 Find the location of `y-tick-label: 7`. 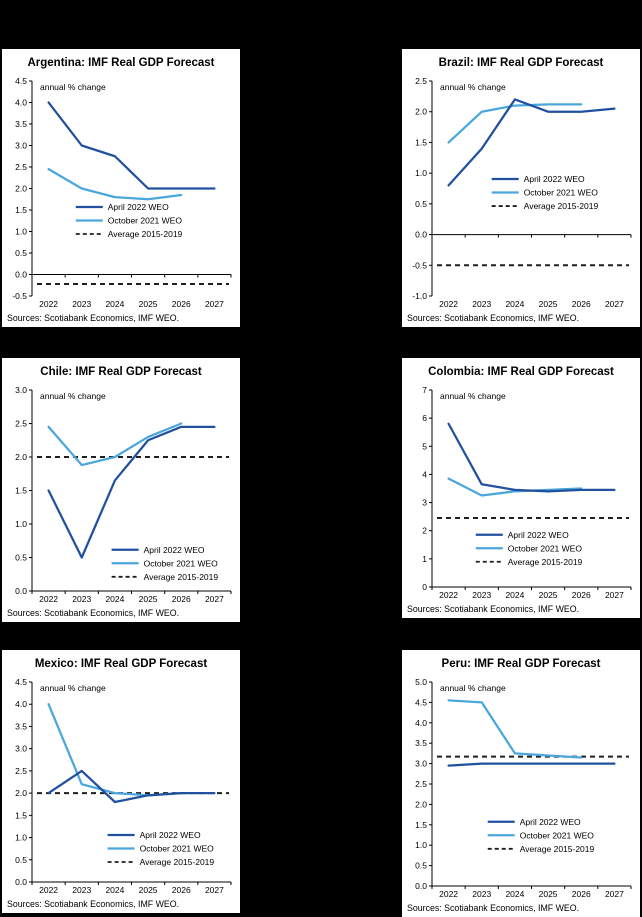

y-tick-label: 7 is located at coordinates (424, 390).